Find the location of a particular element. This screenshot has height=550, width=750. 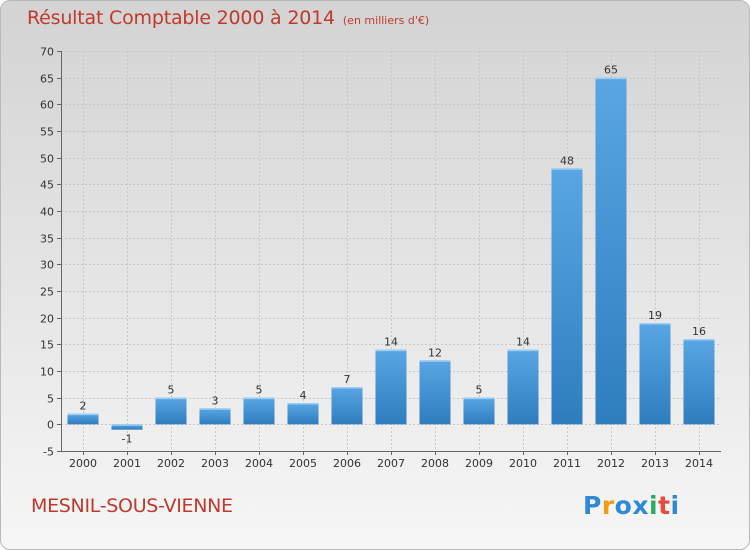

value-label: 12 is located at coordinates (435, 352).